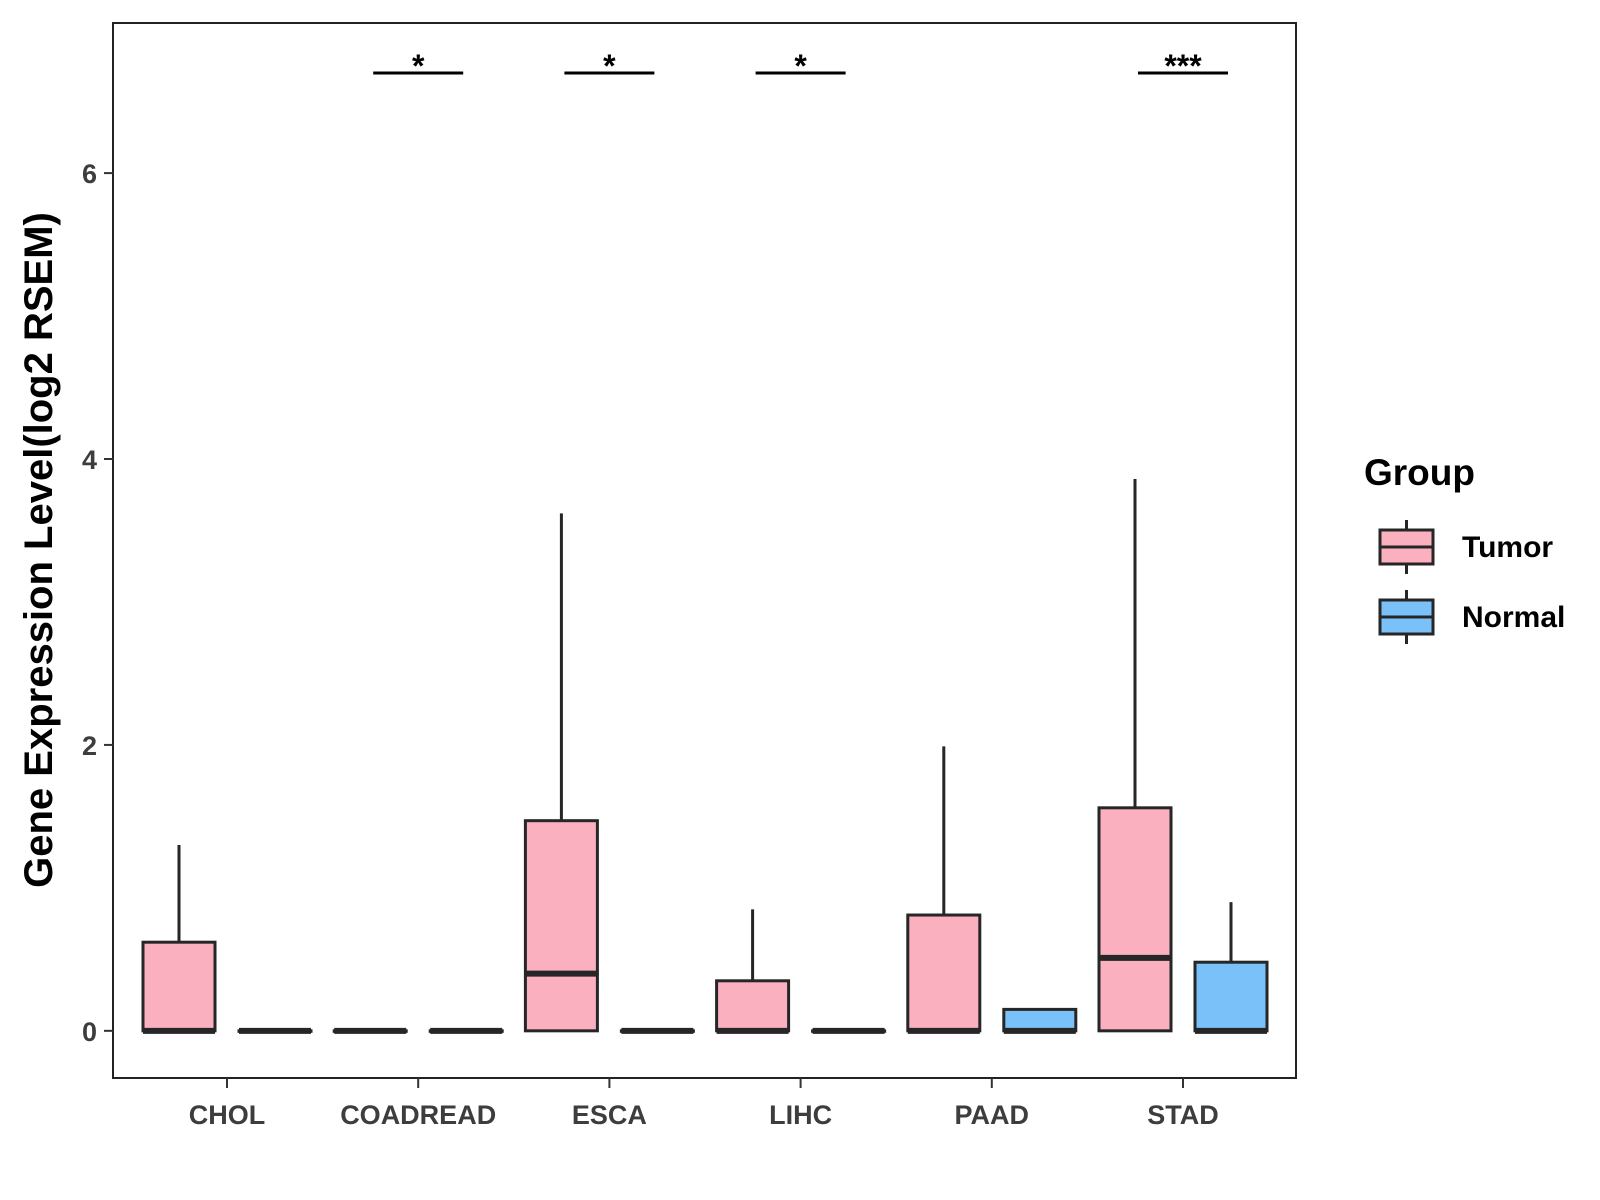 Image resolution: width=1600 pixels, height=1200 pixels. Describe the element at coordinates (609, 1115) in the screenshot. I see `x-tick-label: ESCA` at that location.